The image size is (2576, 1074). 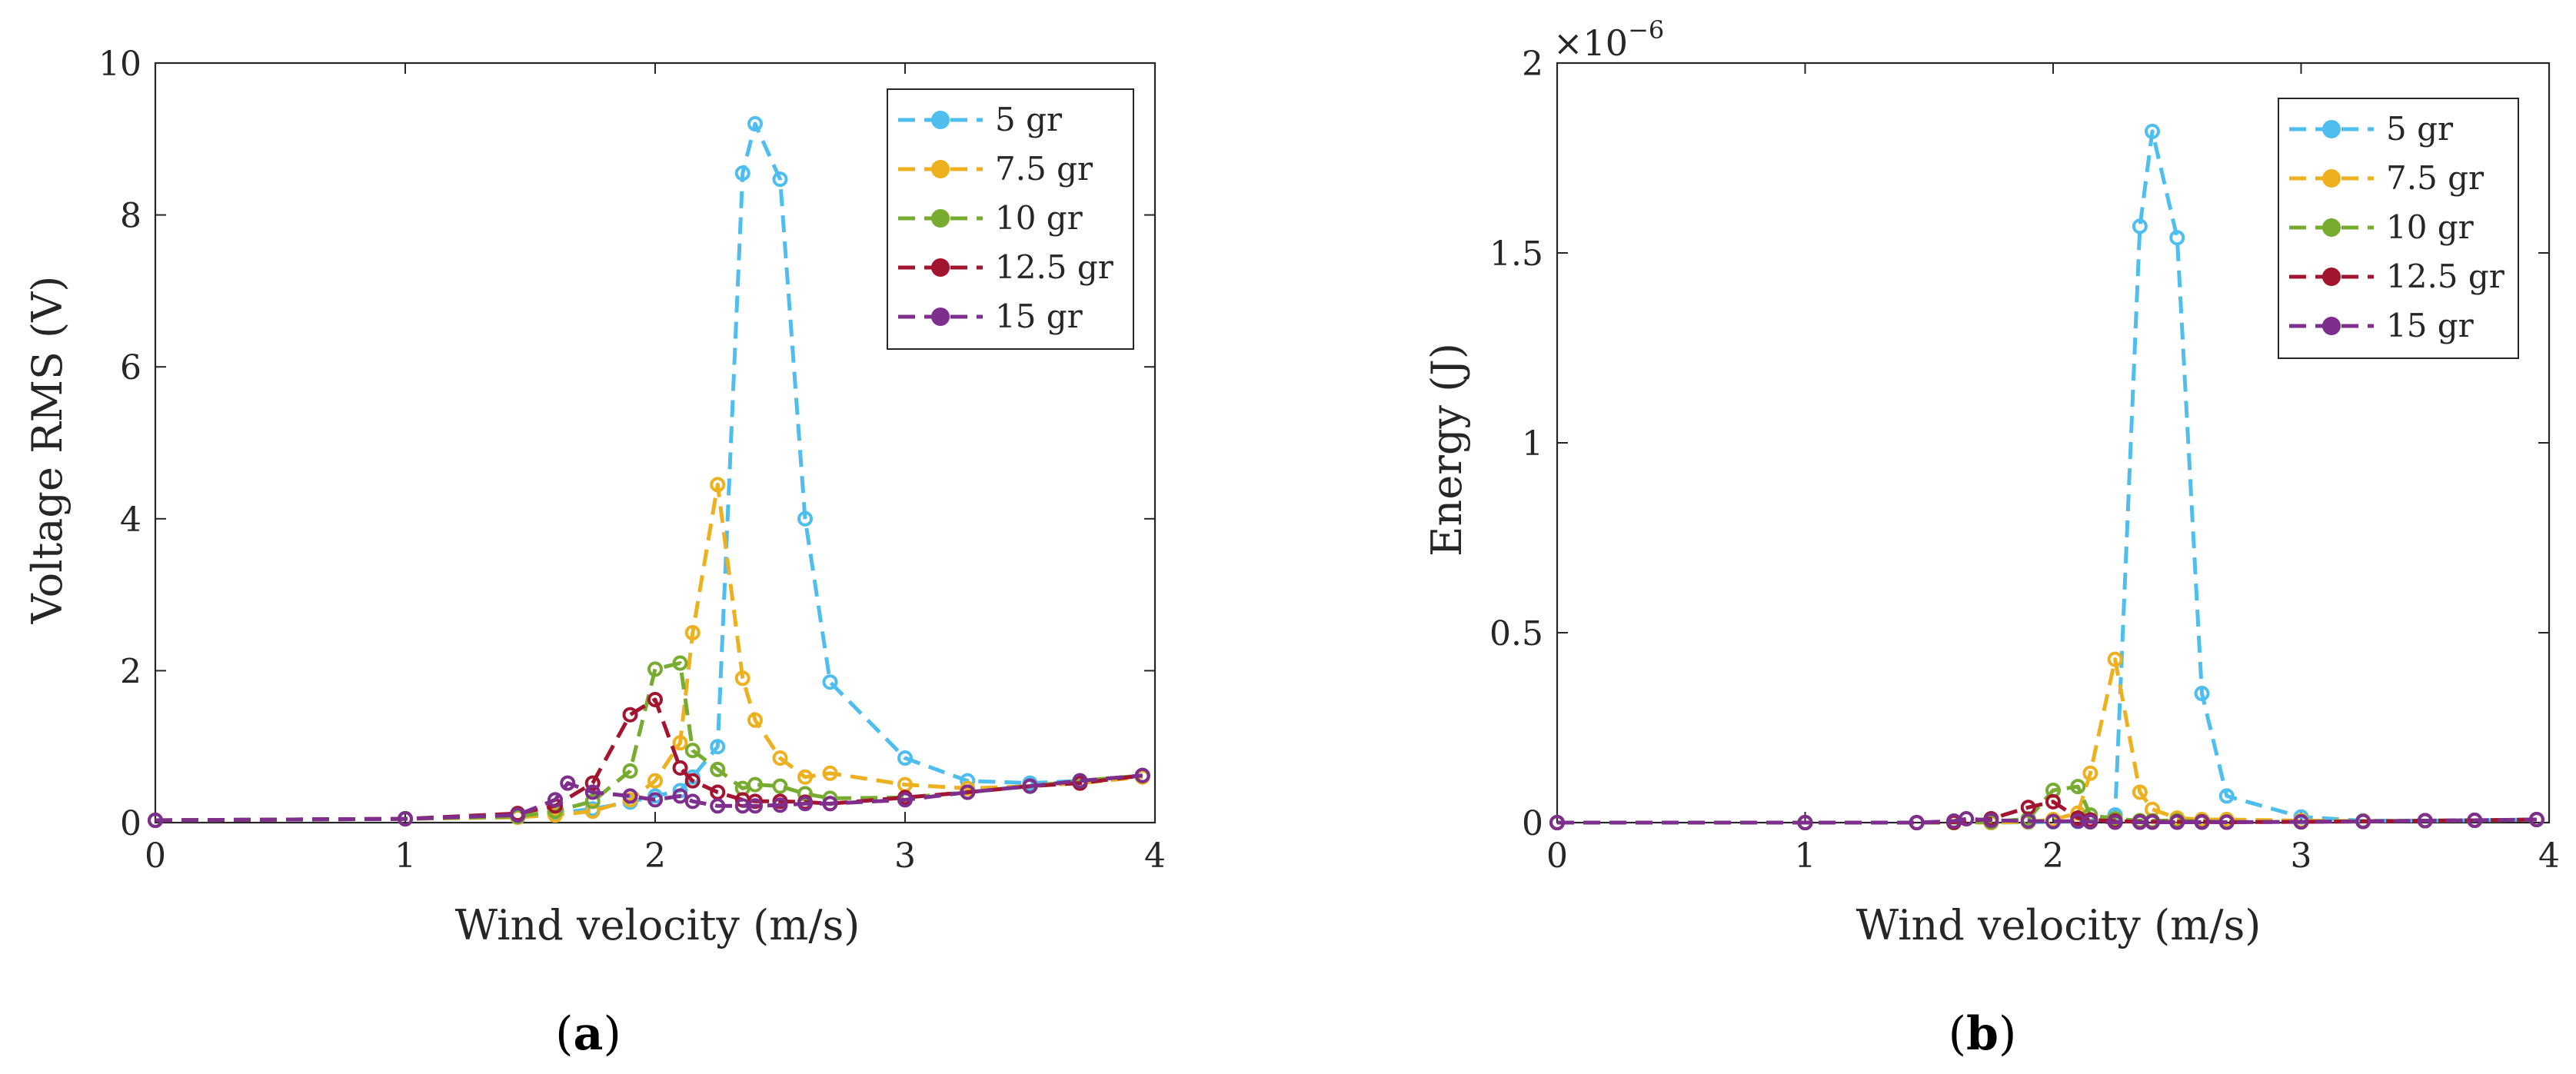 I want to click on legend: 5 gr 7.5 gr 10 gr 12.5 gr 15 gr, so click(x=2398, y=228).